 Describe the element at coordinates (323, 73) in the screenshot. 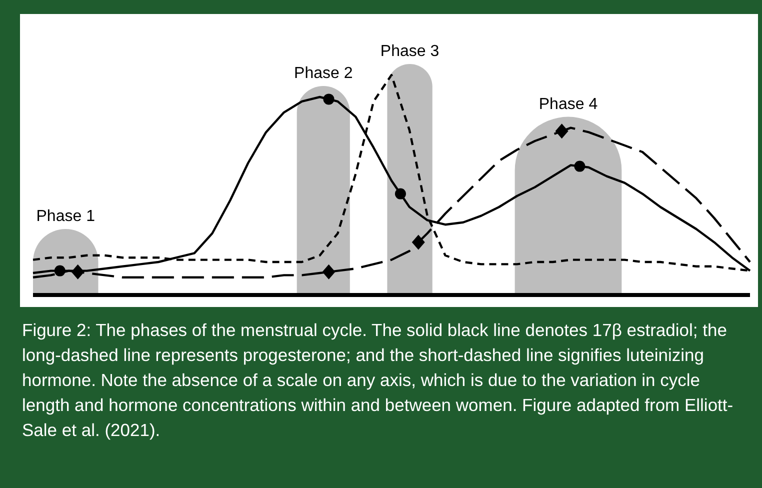

I see `annotation: Phase 2` at that location.